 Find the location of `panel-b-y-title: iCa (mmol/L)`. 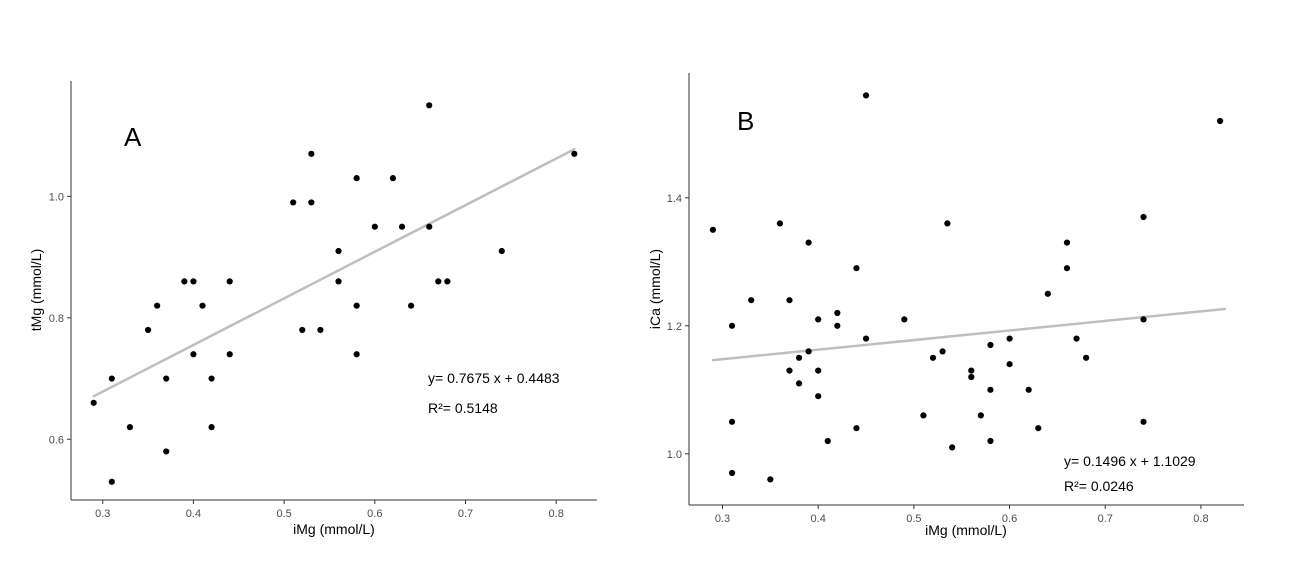

panel-b-y-title: iCa (mmol/L) is located at coordinates (655, 289).